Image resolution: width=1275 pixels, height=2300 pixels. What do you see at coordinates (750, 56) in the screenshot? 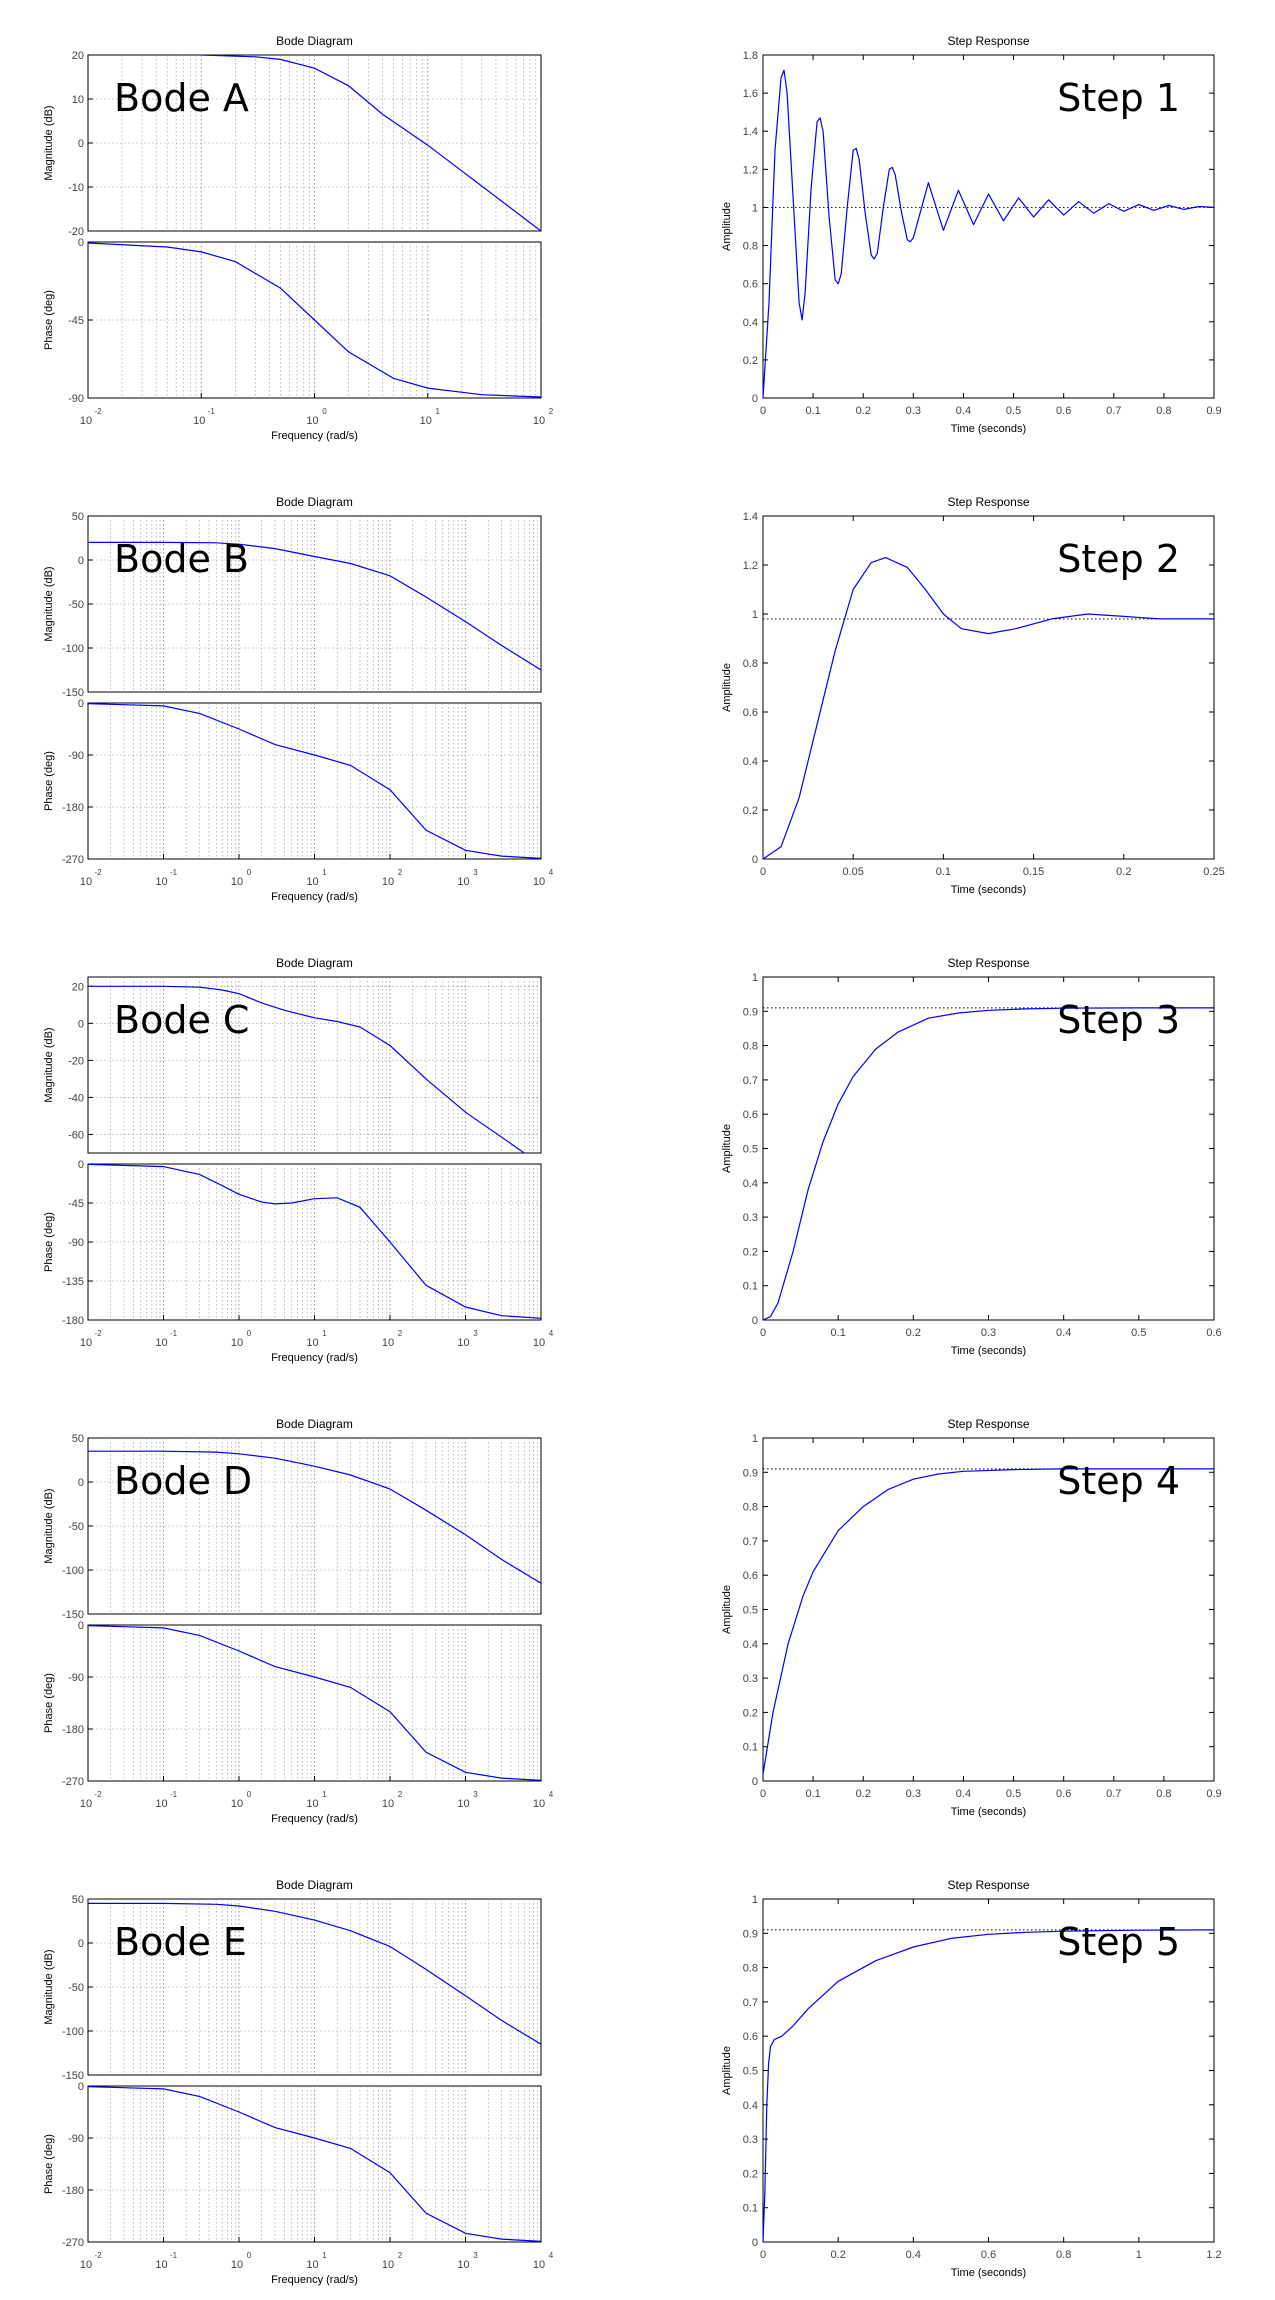
I see `y-tick-label: 1.8` at bounding box center [750, 56].